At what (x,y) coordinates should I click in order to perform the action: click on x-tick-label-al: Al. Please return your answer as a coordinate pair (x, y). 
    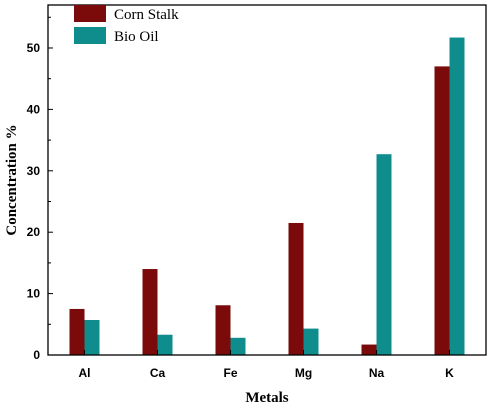
    Looking at the image, I should click on (85, 373).